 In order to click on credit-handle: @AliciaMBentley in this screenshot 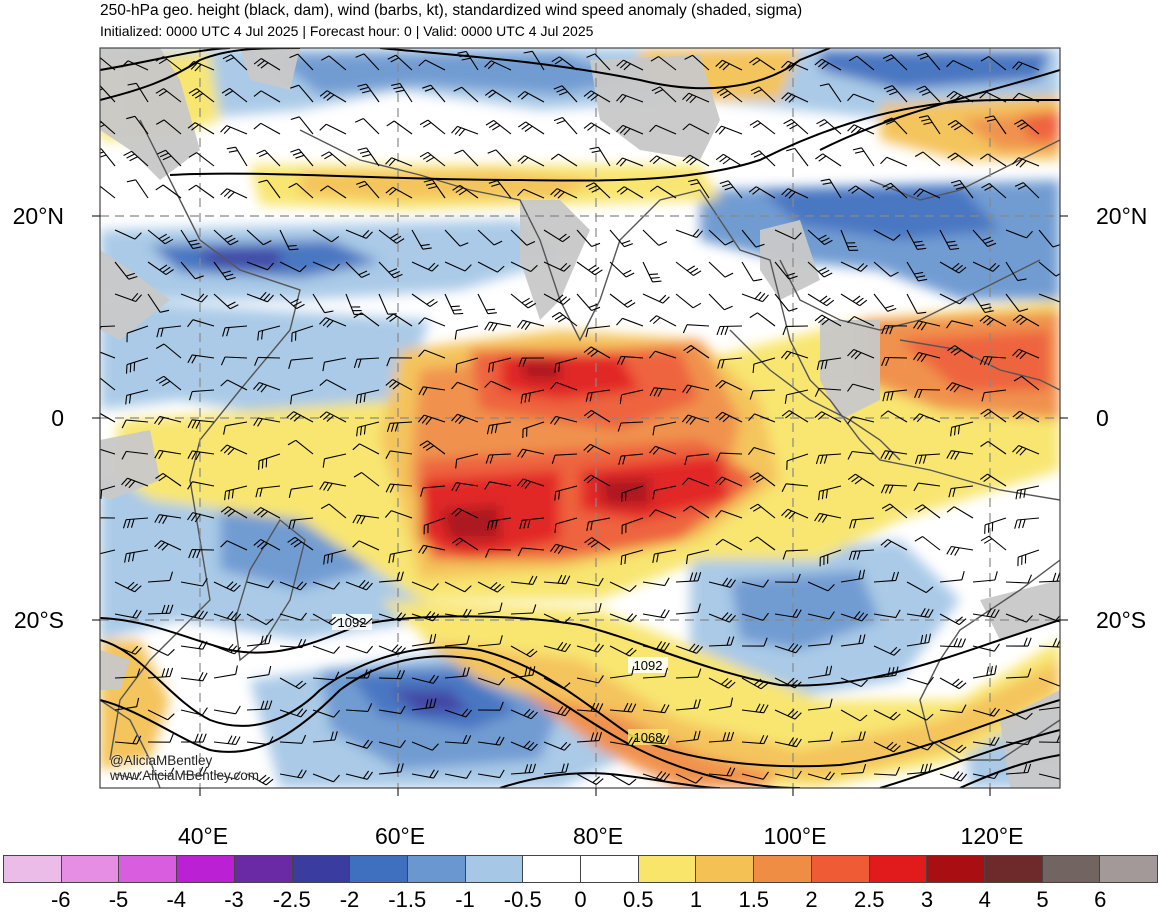, I will do `click(161, 760)`.